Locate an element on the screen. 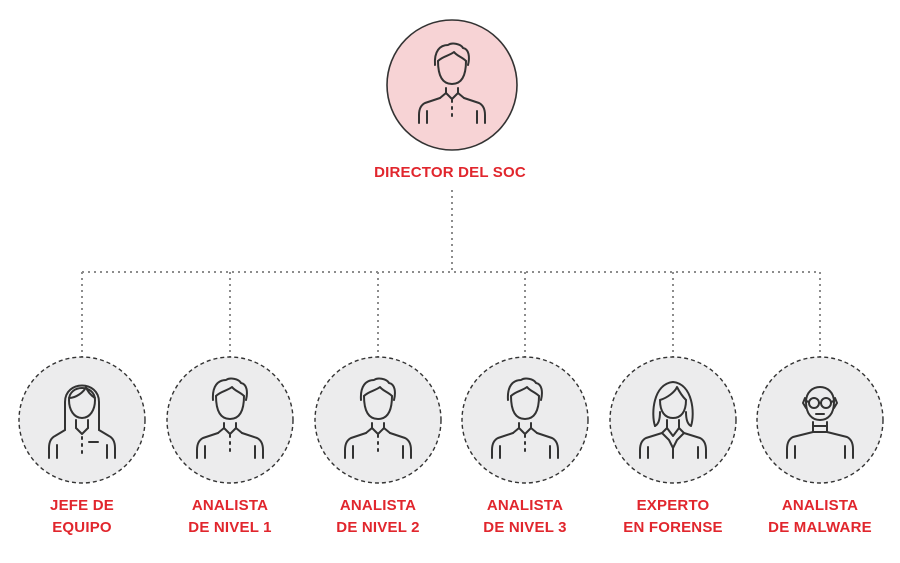 This screenshot has width=900, height=563. team-member-label-line1: JEFE DE is located at coordinates (82, 505).